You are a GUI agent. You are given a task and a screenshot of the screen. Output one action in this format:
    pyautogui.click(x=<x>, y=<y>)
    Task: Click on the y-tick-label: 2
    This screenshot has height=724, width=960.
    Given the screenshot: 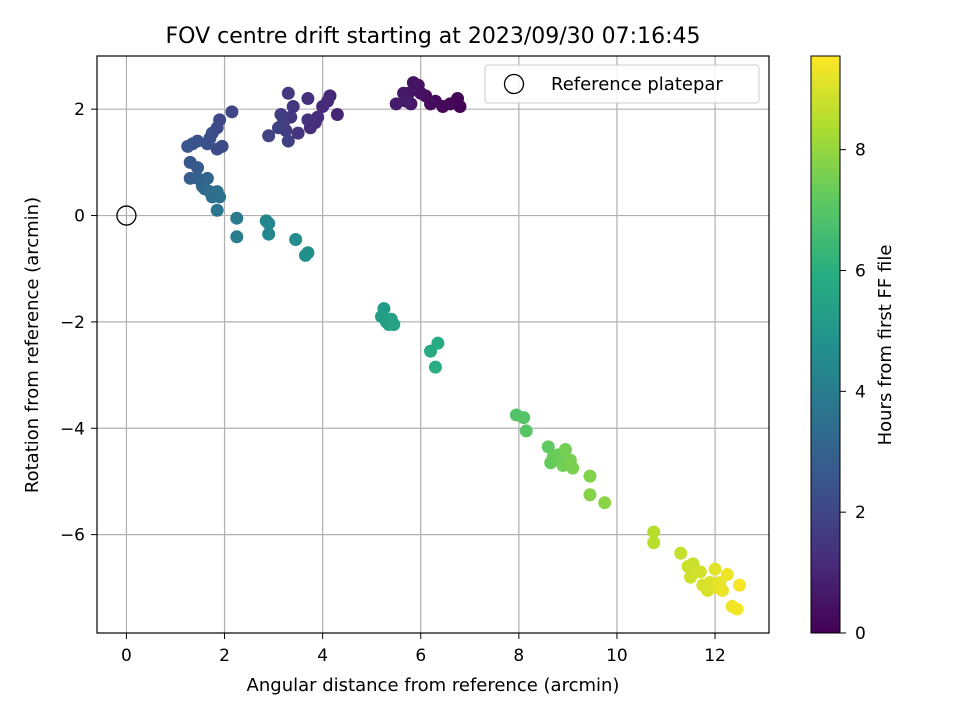 What is the action you would take?
    pyautogui.click(x=79, y=110)
    